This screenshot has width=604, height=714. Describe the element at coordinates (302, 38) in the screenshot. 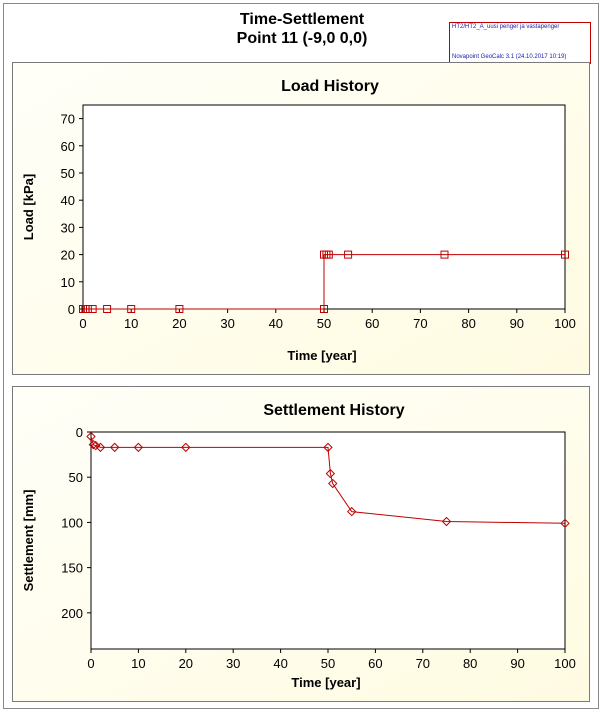

I see `main-title-line2: Point 11 (-9,0 0,0)` at that location.